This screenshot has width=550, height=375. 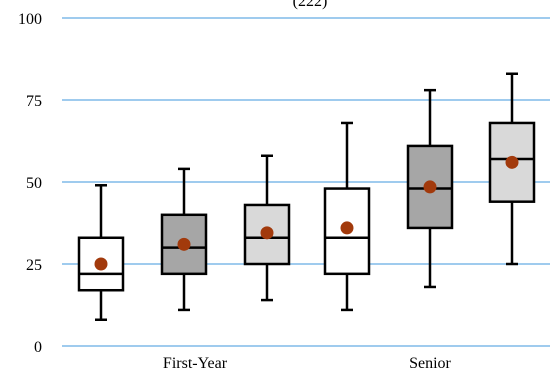 What do you see at coordinates (34, 101) in the screenshot?
I see `y-tick-label: 75` at bounding box center [34, 101].